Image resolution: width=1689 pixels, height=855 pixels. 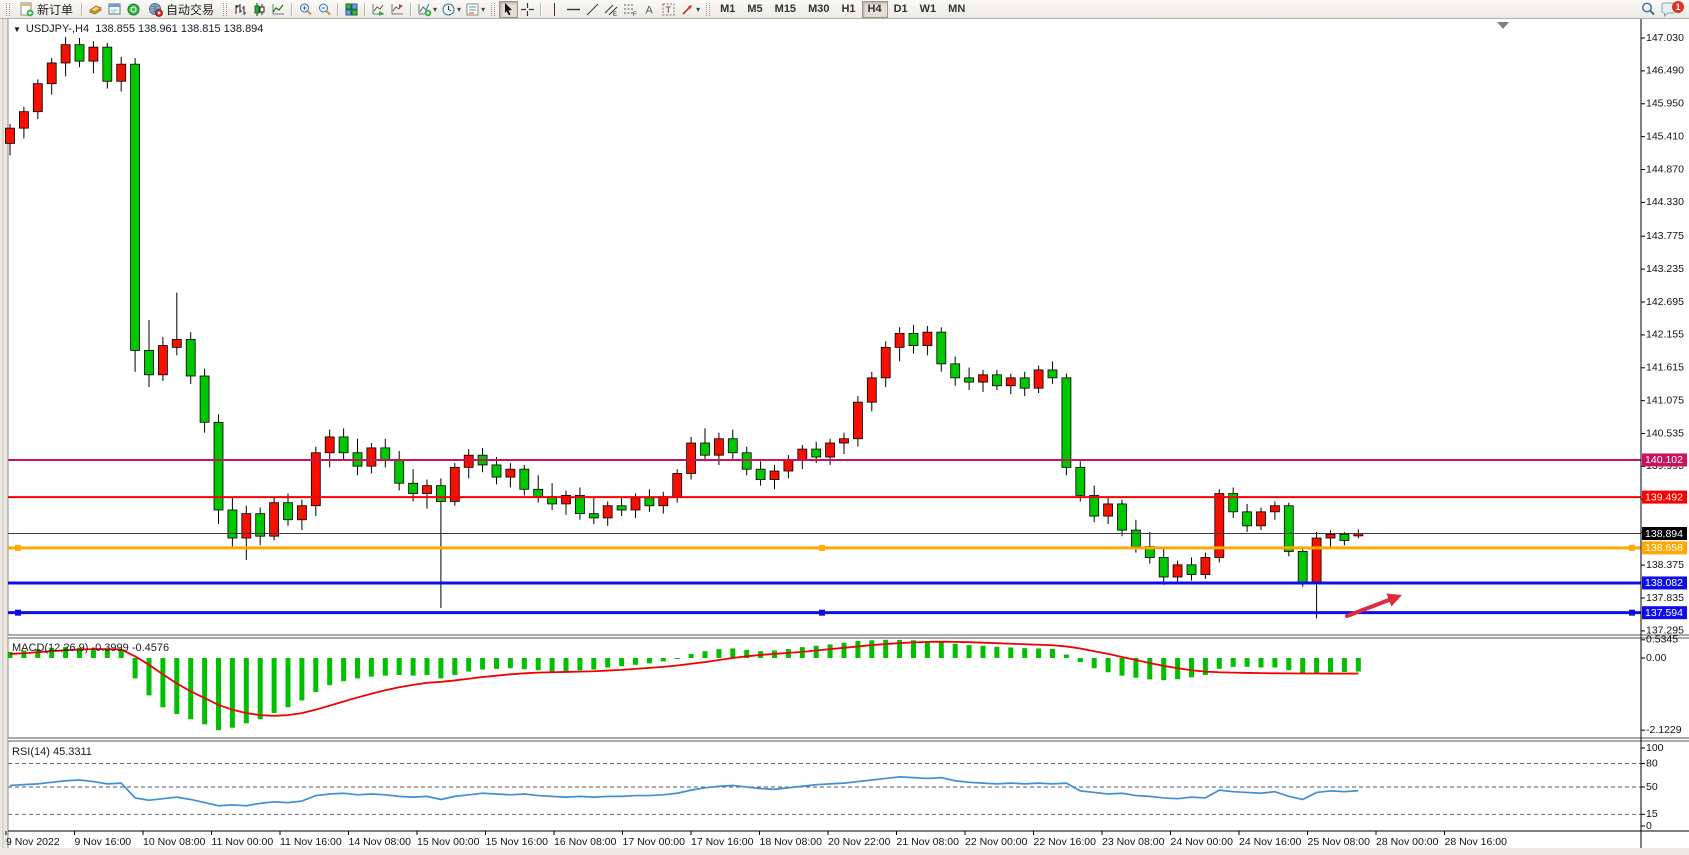 What do you see at coordinates (52, 752) in the screenshot?
I see `rsi-label: RSI(14) 45.3311` at bounding box center [52, 752].